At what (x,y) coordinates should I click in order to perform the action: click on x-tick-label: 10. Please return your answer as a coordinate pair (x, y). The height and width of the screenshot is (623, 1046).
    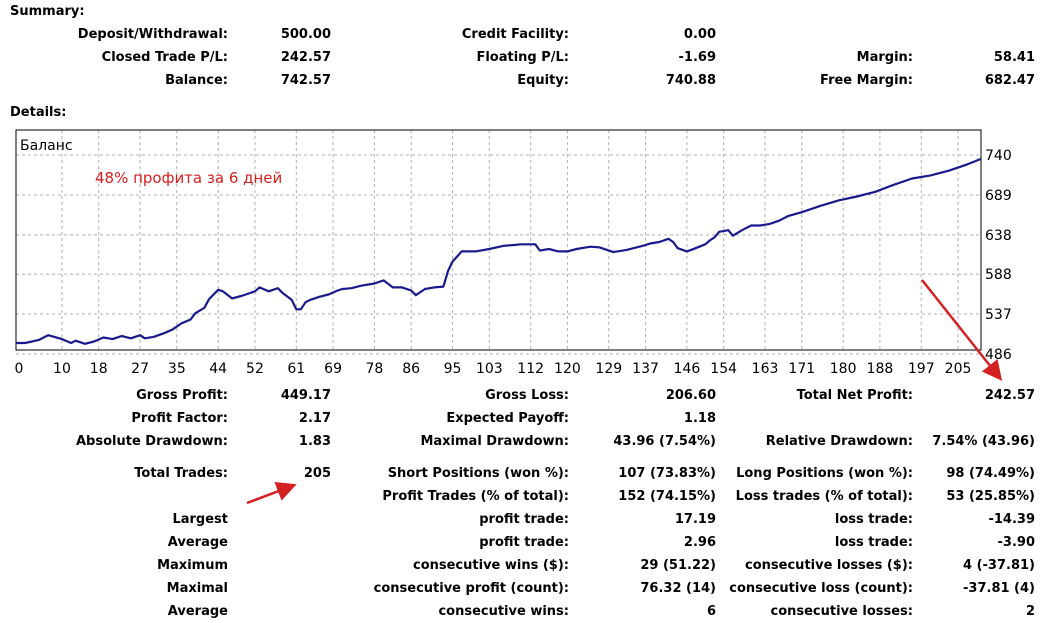
    Looking at the image, I should click on (62, 369).